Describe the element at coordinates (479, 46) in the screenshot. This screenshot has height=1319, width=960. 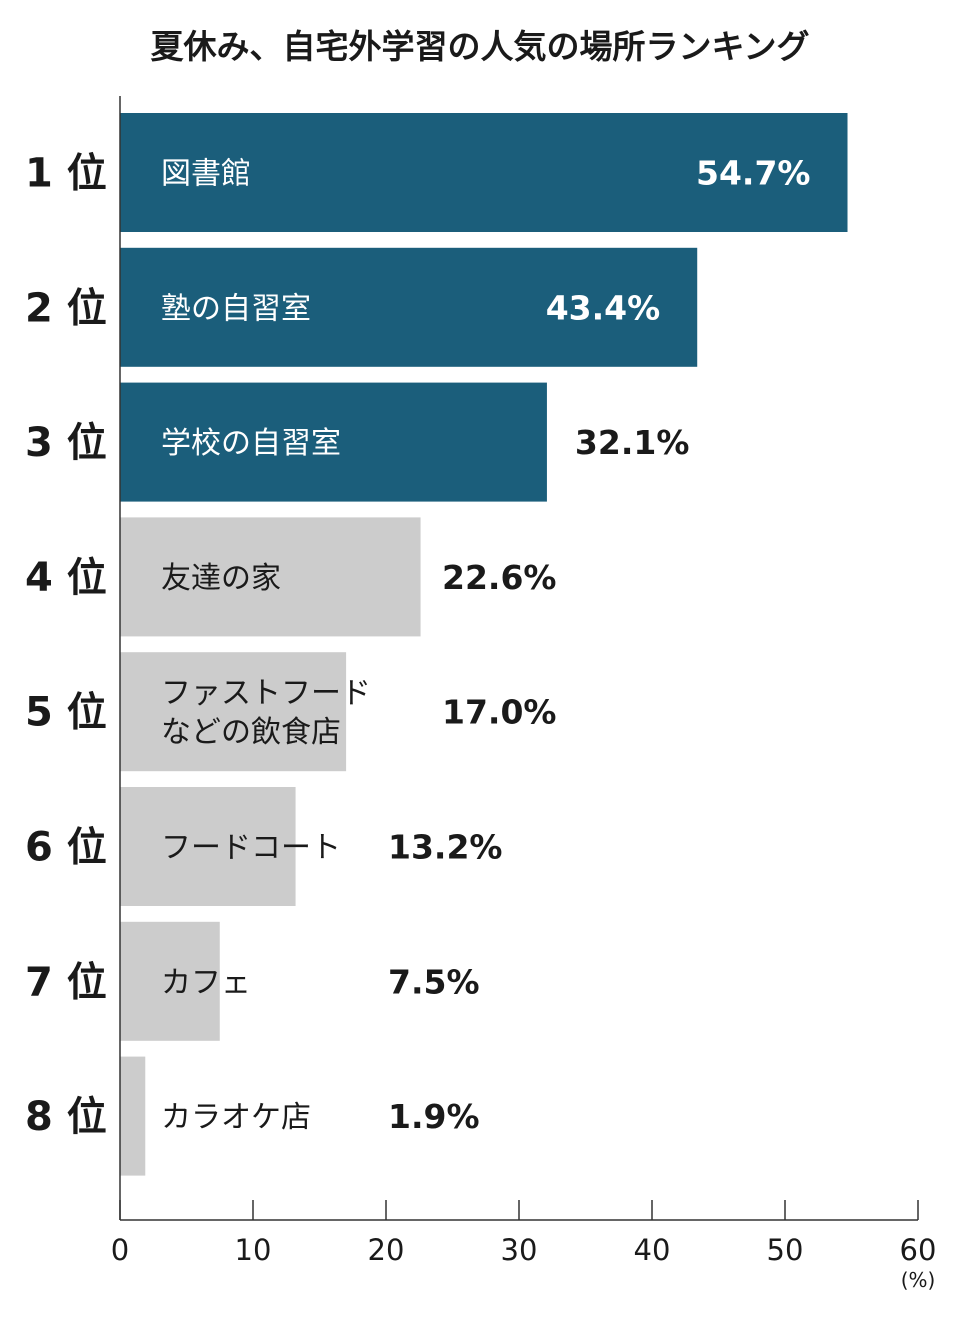
I see `chart-title: 夏休み、自宅外学習の人気の場所ランキング` at that location.